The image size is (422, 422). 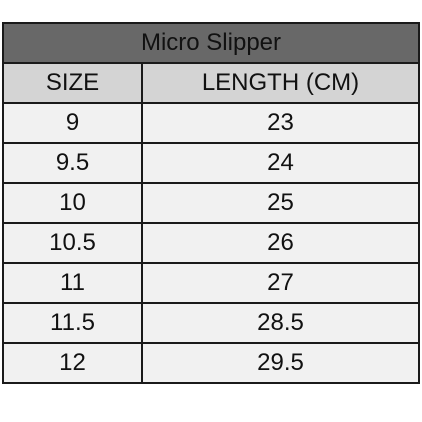 I want to click on length-cell: 23, so click(x=280, y=123).